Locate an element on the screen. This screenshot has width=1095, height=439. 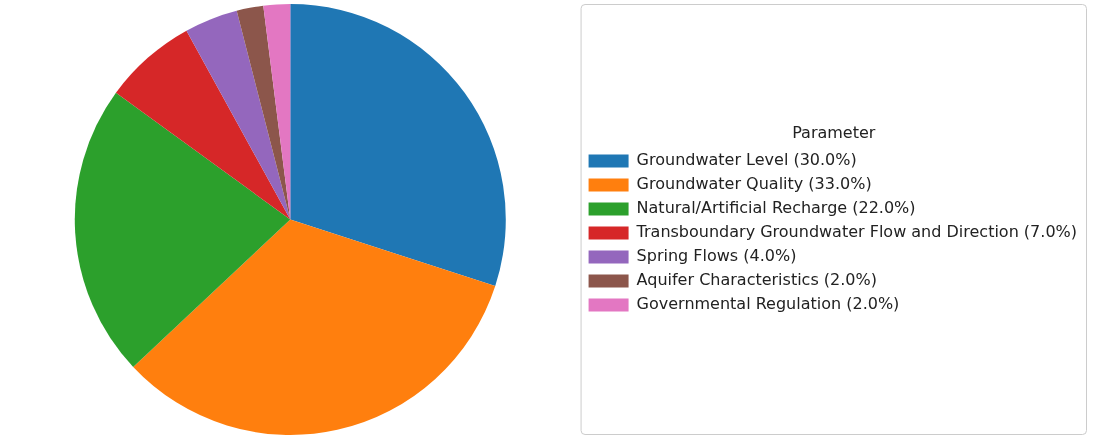
legend-label: Aquifer Characteristics (2.0%) is located at coordinates (756, 280).